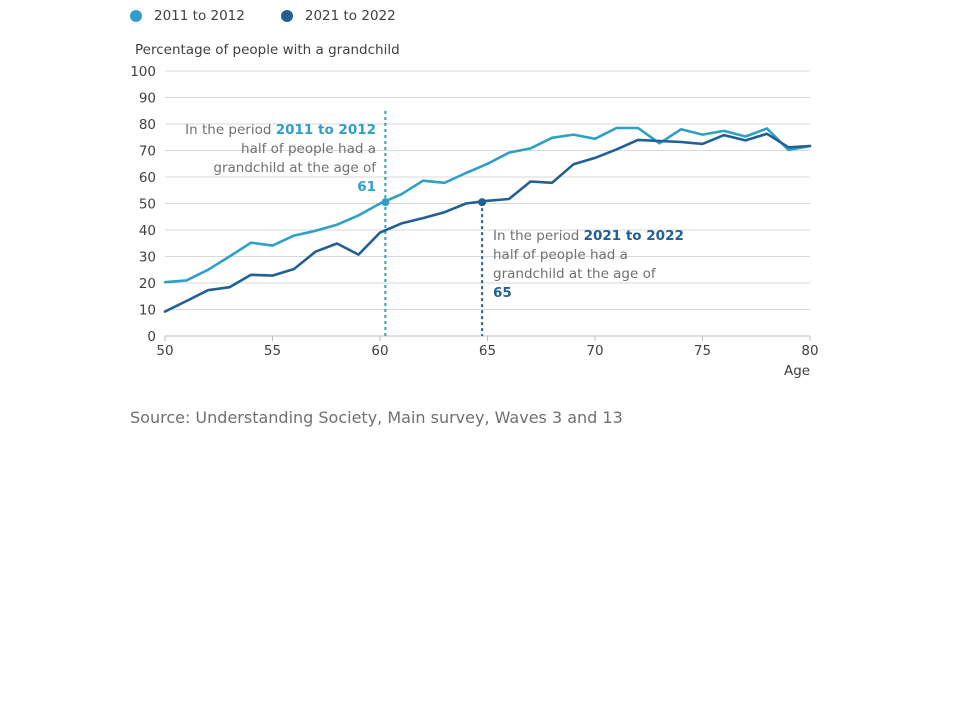 This screenshot has height=720, width=960. Describe the element at coordinates (487, 351) in the screenshot. I see `x-tick-label: 65` at that location.